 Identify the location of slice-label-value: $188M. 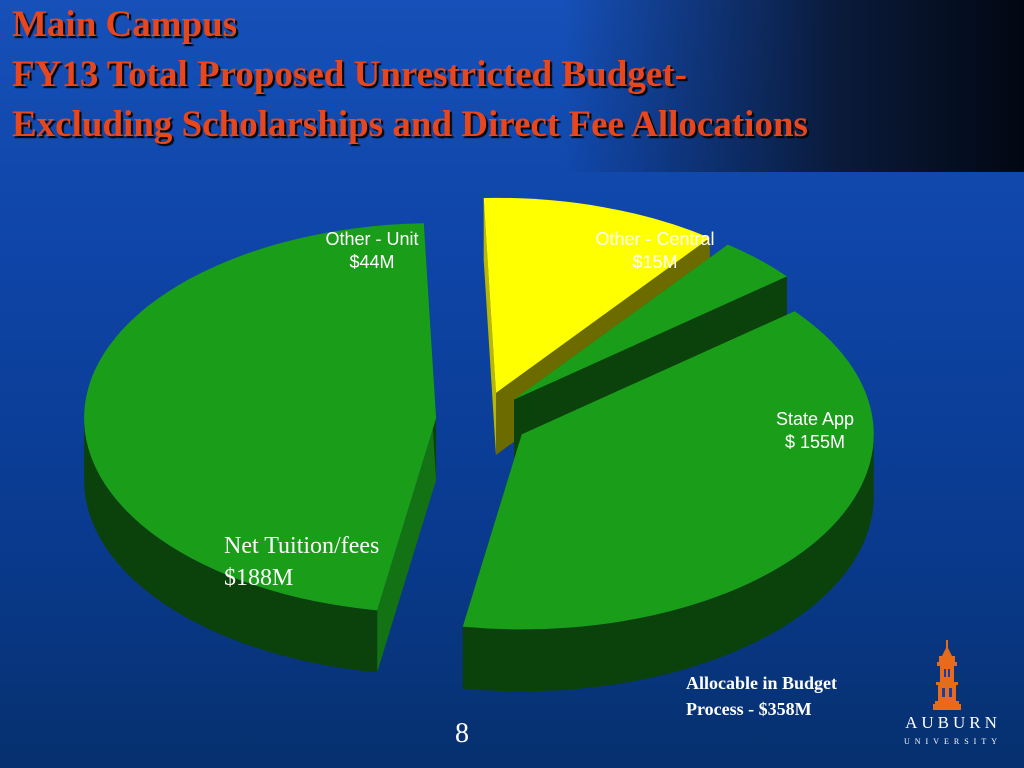
(259, 578).